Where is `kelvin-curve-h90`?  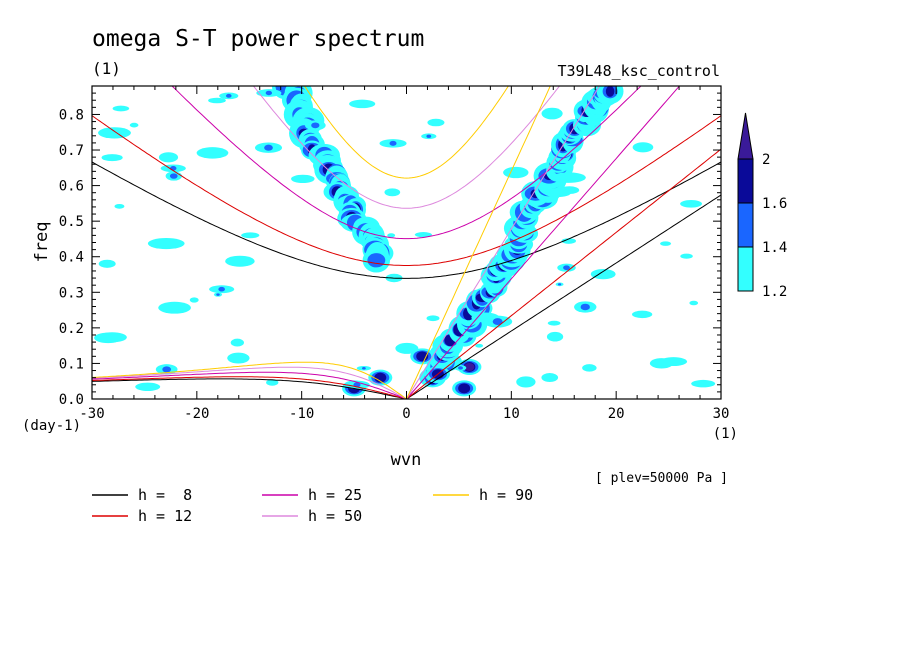
kelvin-curve-h90 is located at coordinates (478, 242).